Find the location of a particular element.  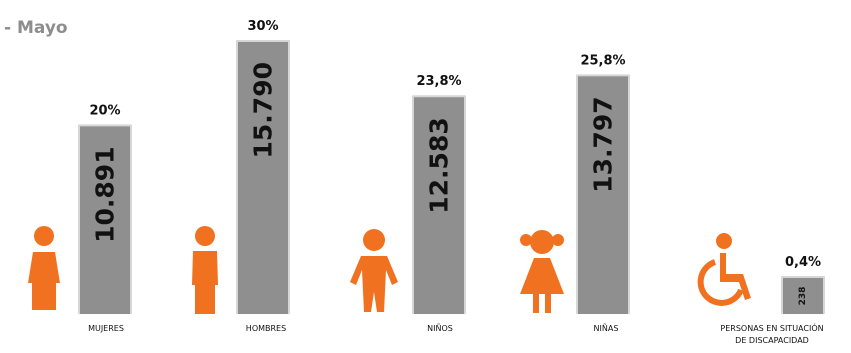

bar-group: 25,8% 13.797 NIÑAS is located at coordinates (603, 193).